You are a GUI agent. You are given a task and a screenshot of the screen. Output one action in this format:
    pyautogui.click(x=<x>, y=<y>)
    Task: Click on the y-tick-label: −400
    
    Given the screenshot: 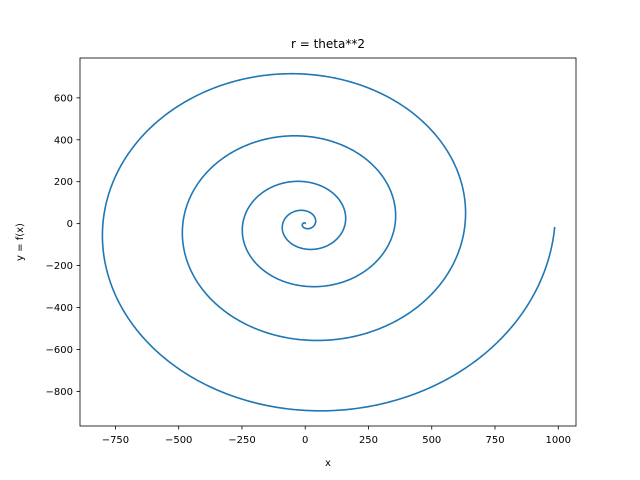 What is the action you would take?
    pyautogui.click(x=59, y=308)
    